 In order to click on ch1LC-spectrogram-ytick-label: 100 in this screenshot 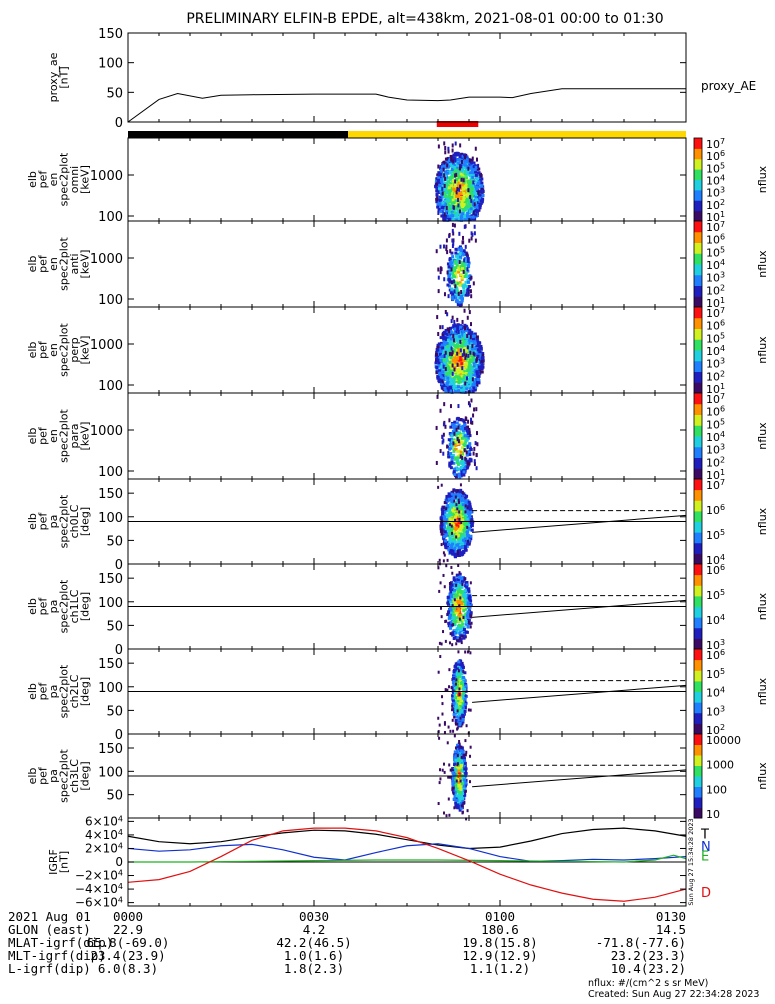, I will do `click(110, 603)`.